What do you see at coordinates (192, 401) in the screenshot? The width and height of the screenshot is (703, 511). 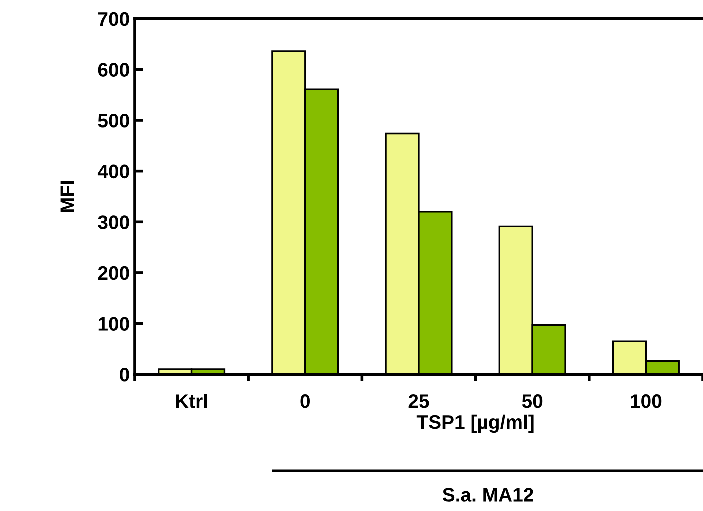 I see `x-tick-label: Ktrl` at bounding box center [192, 401].